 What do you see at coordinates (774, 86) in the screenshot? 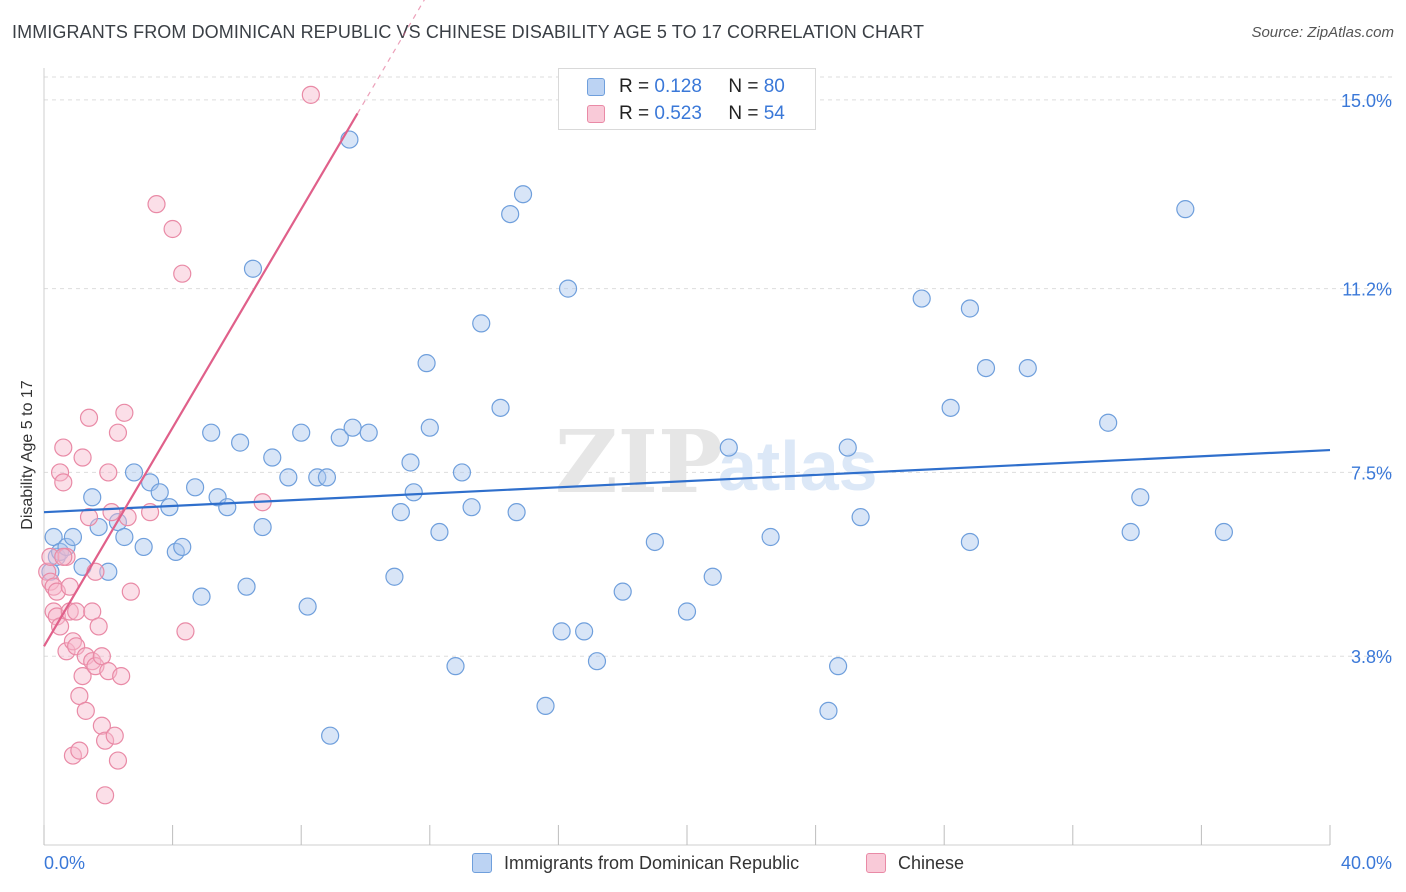
I see `legend-n-value: 80` at bounding box center [774, 86].